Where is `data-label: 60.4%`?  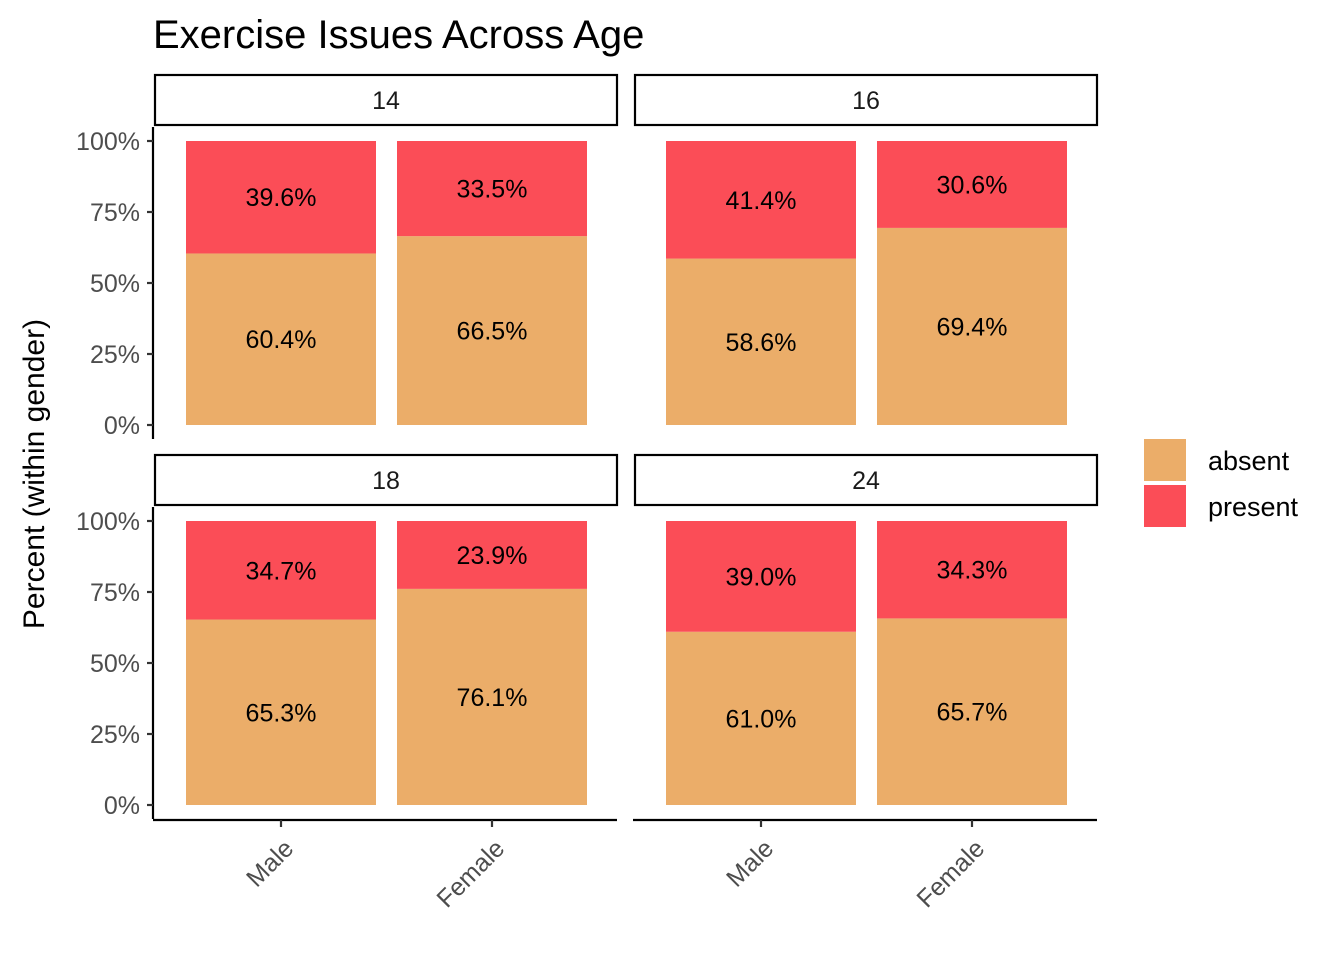
data-label: 60.4% is located at coordinates (281, 340).